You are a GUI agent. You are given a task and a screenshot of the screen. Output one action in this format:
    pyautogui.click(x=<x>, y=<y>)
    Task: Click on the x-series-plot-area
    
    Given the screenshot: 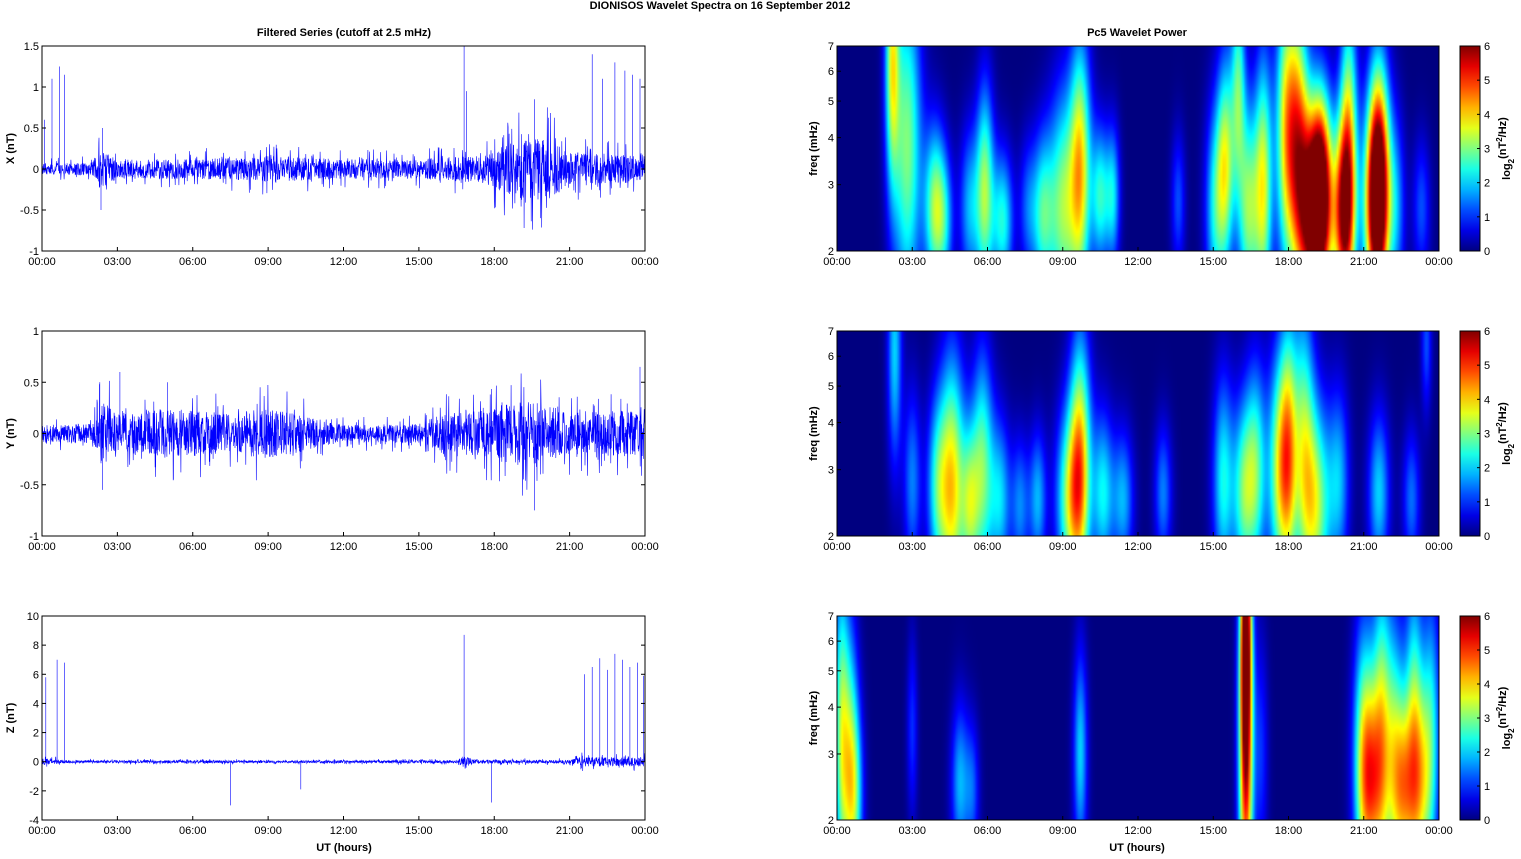 What is the action you would take?
    pyautogui.click(x=343, y=148)
    